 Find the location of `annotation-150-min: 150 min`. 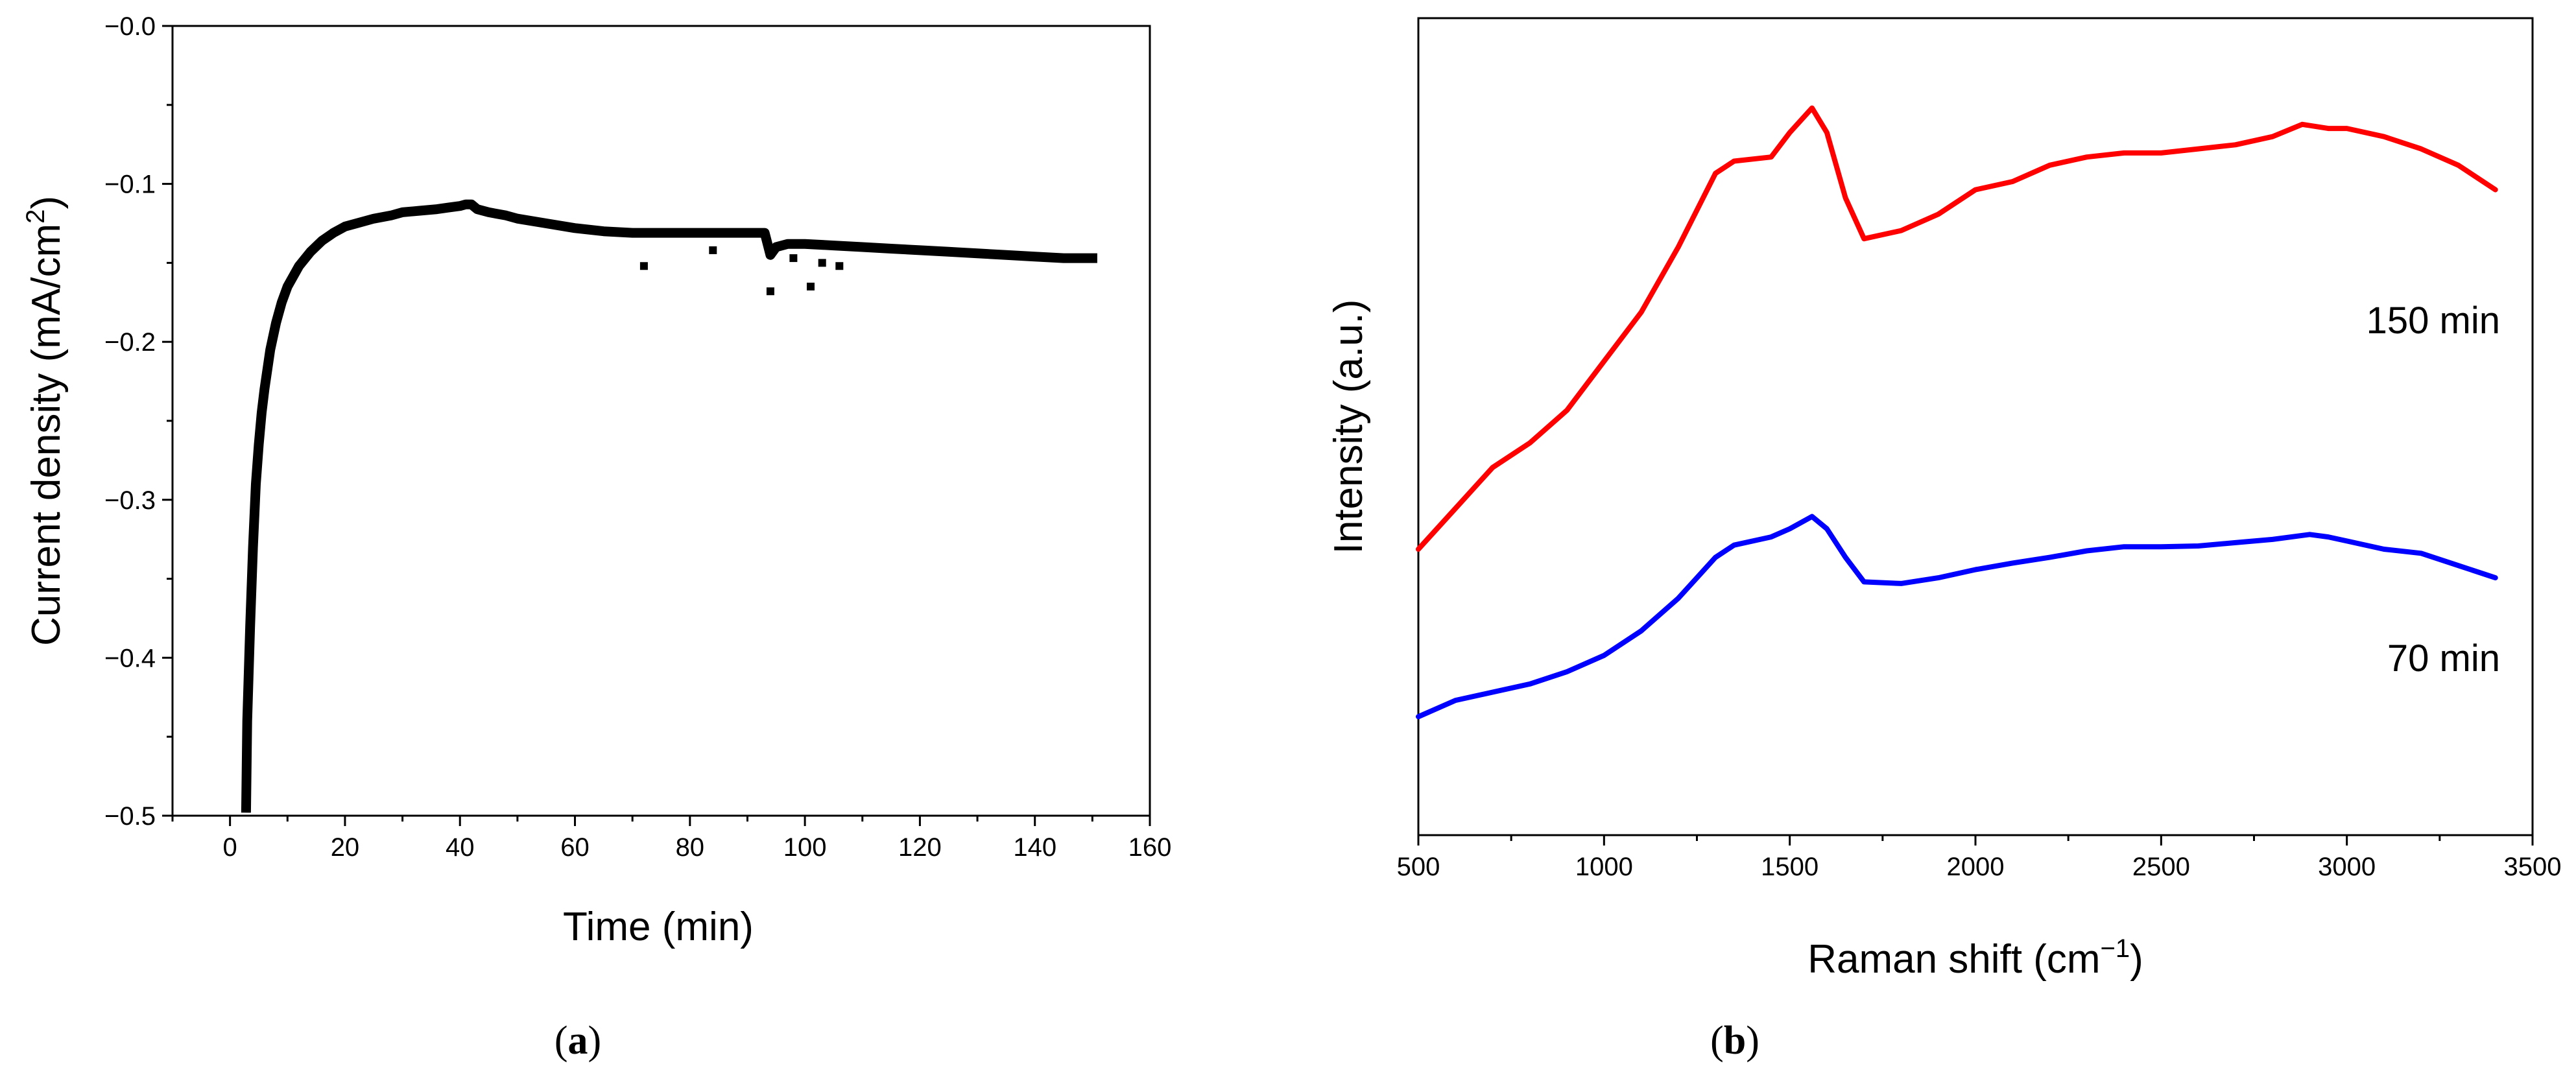

annotation-150-min: 150 min is located at coordinates (2433, 321).